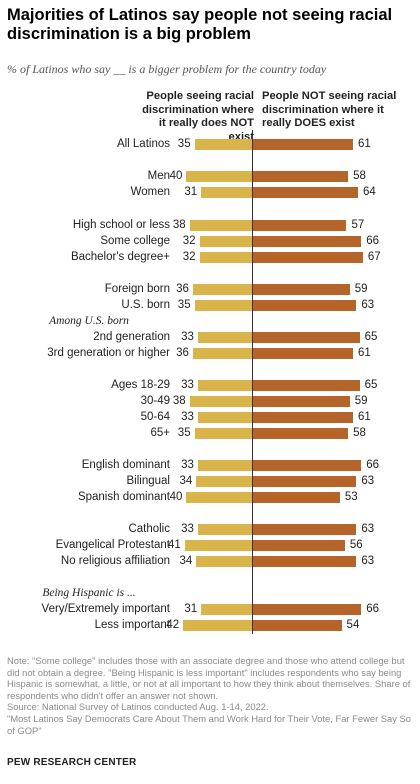 The image size is (420, 784). What do you see at coordinates (222, 289) in the screenshot?
I see `bar-left-foreign-born` at bounding box center [222, 289].